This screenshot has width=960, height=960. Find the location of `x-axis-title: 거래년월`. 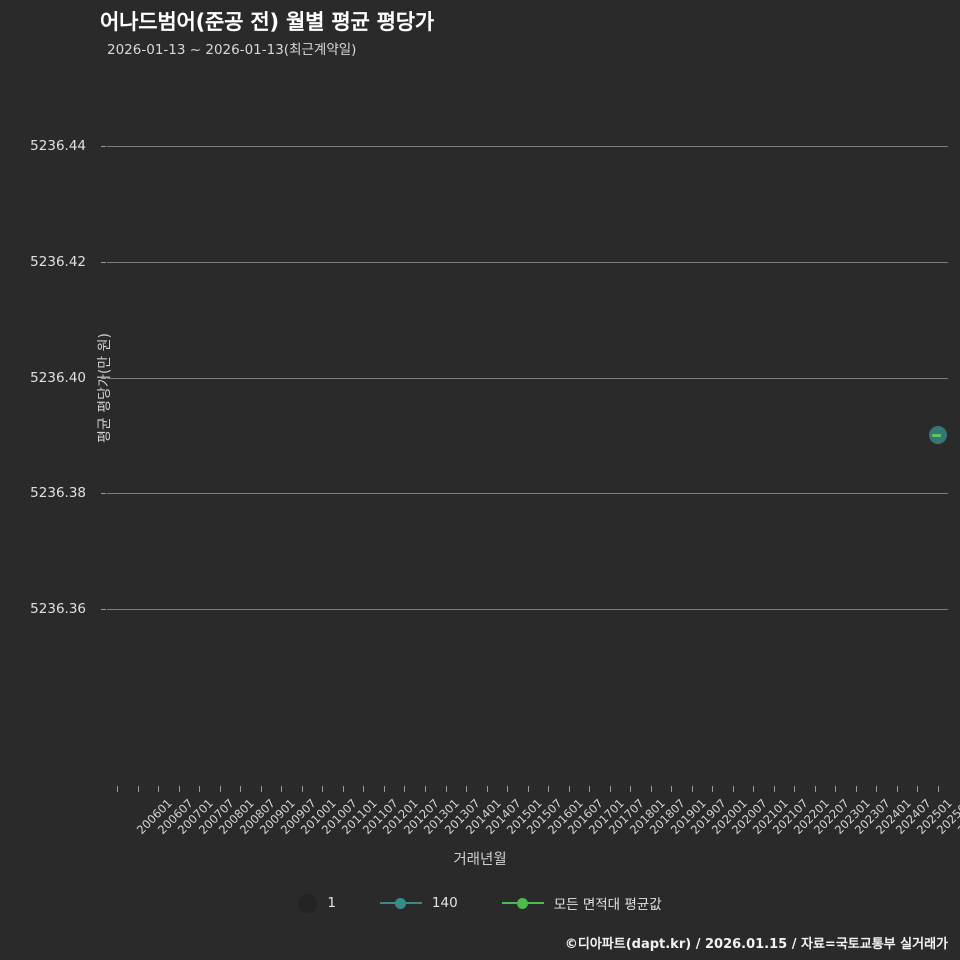

x-axis-title: 거래년월 is located at coordinates (480, 860).